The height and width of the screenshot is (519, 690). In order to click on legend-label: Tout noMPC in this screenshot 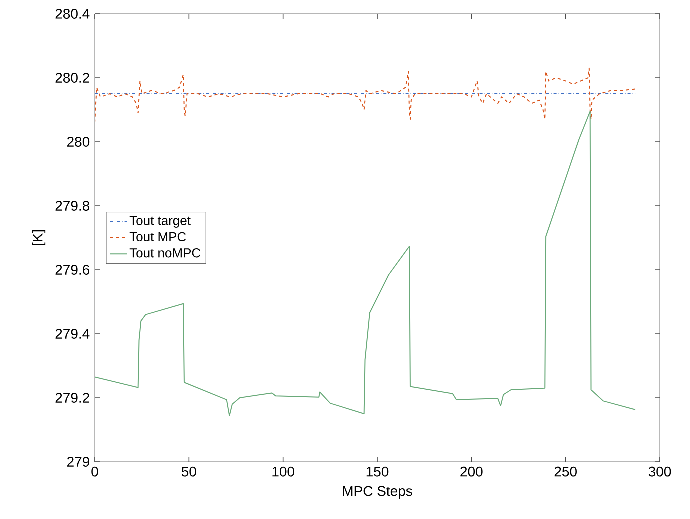, I will do `click(165, 253)`.